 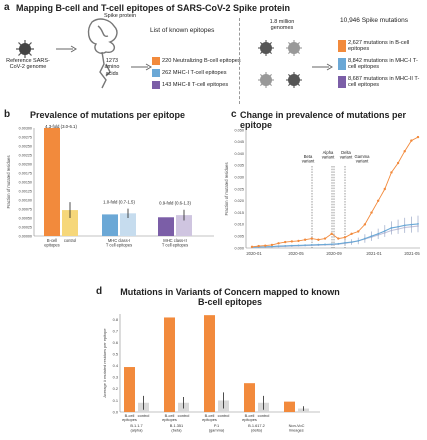 I want to click on x-tick-label: MHC class-II, so click(x=174, y=240).